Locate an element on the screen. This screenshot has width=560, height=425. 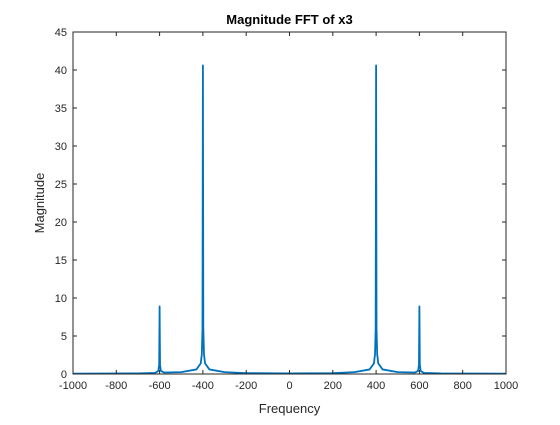
y-tick-label: 25 is located at coordinates (61, 185).